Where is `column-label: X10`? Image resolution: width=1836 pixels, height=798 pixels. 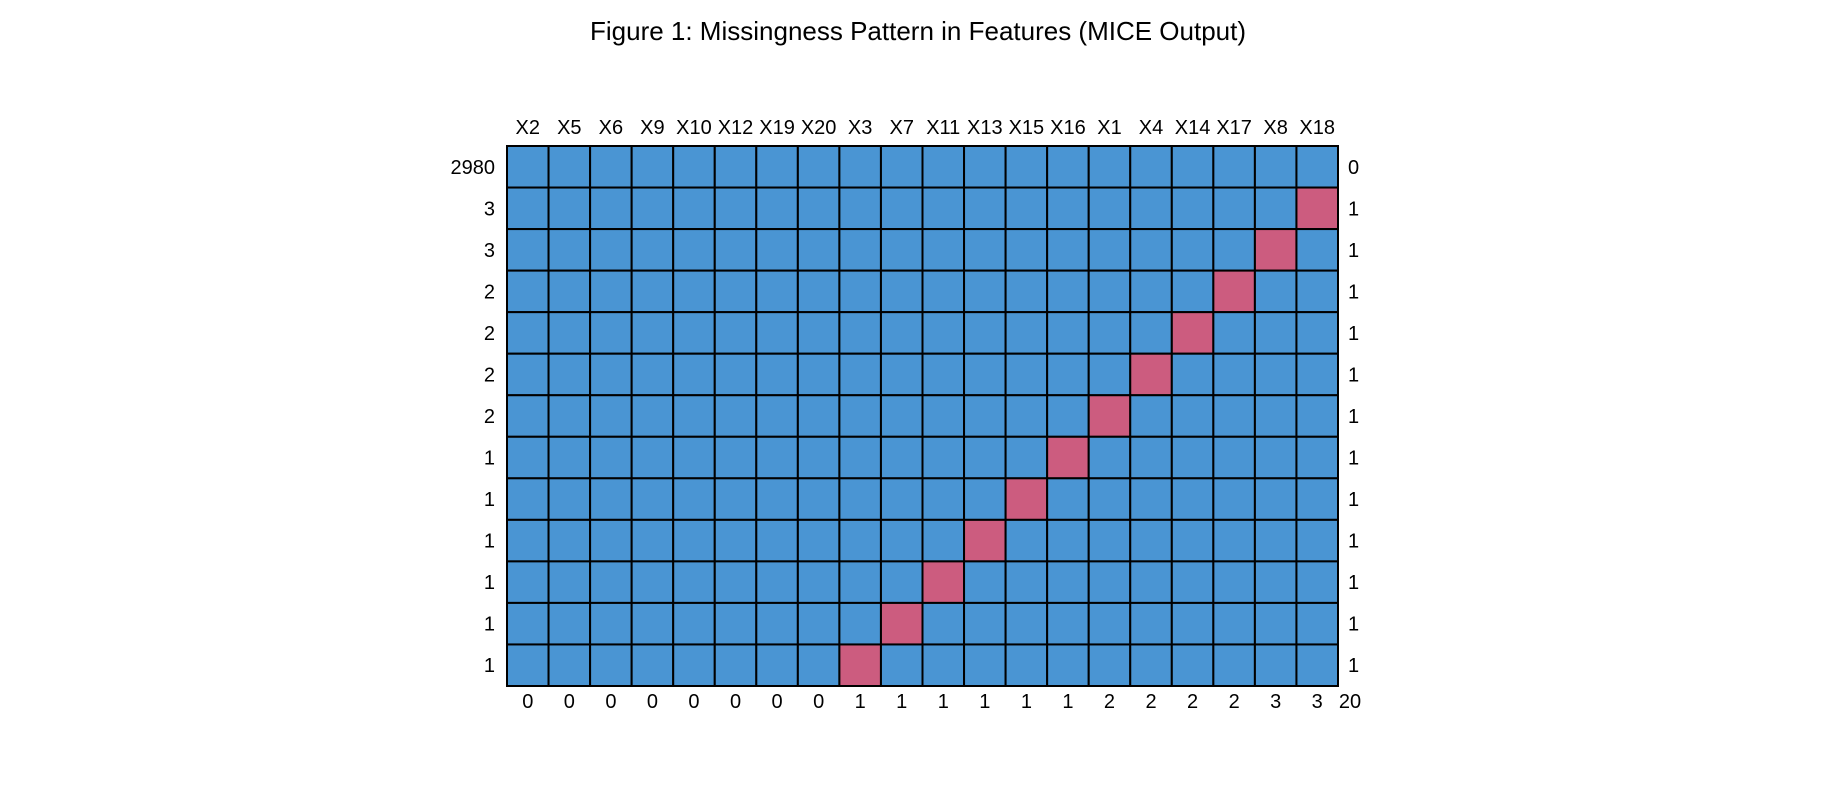
column-label: X10 is located at coordinates (694, 128).